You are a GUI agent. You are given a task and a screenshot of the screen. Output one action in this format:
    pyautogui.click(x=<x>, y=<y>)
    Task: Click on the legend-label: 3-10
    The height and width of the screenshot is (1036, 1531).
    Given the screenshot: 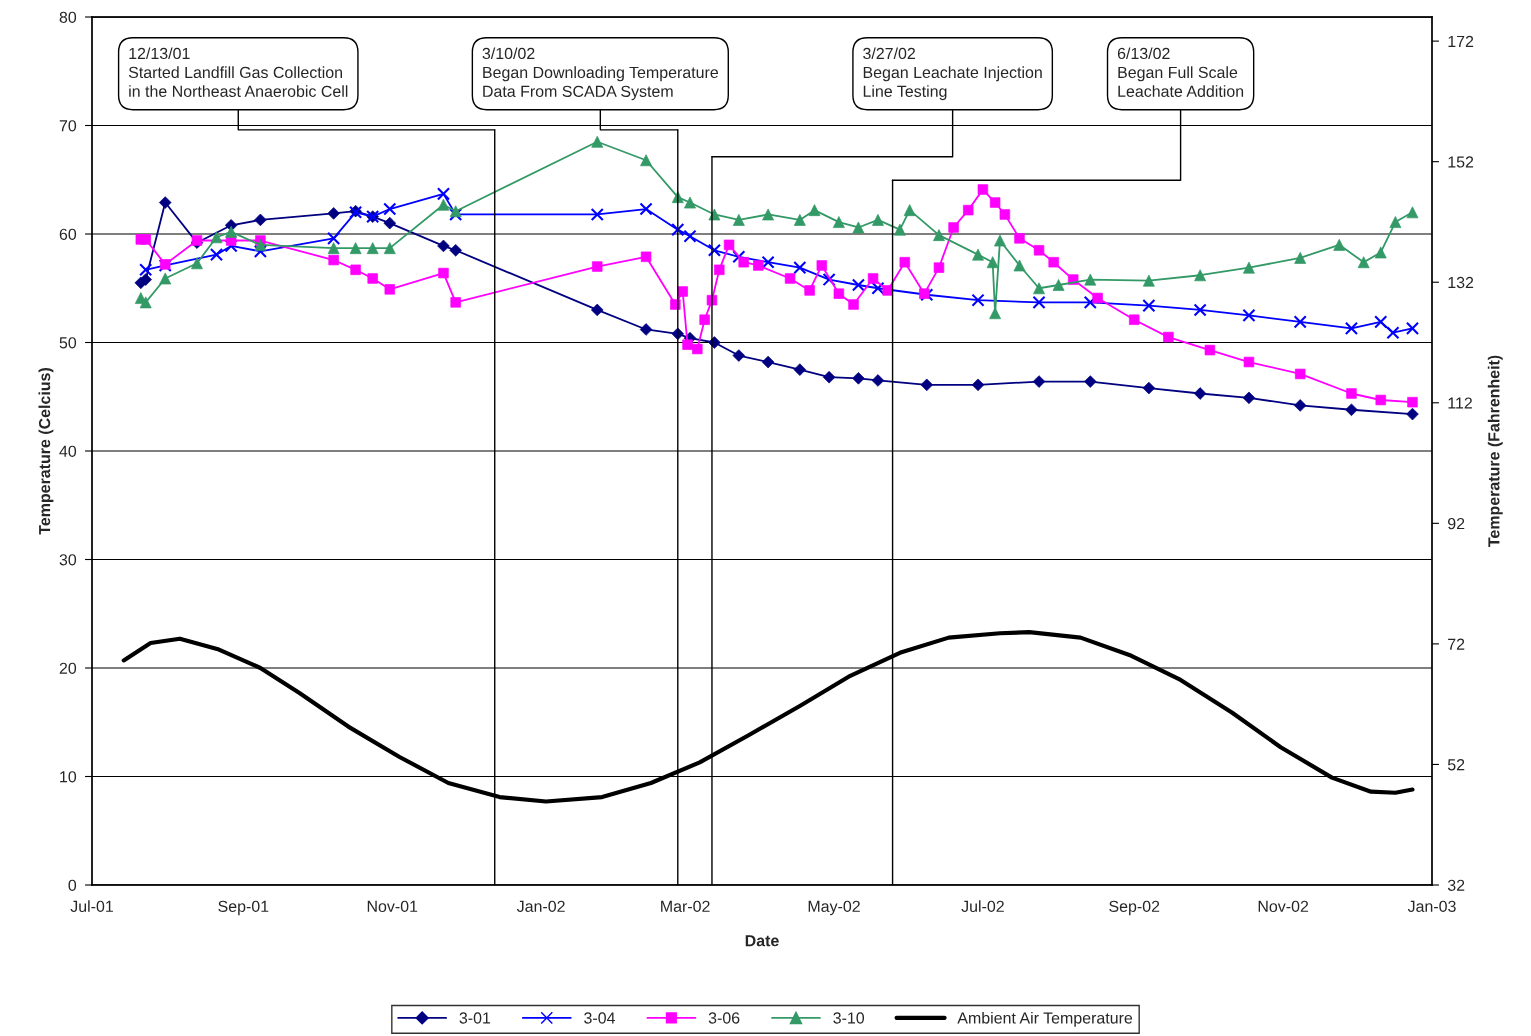 What is the action you would take?
    pyautogui.click(x=849, y=1018)
    